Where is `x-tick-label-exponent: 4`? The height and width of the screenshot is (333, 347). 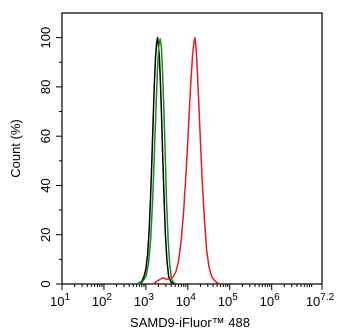 x-tick-label-exponent: 4 is located at coordinates (193, 297).